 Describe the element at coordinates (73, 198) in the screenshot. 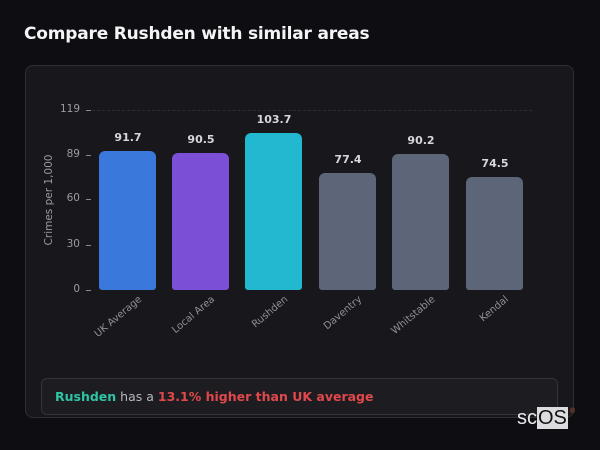

I see `y-tick-label: 60` at that location.